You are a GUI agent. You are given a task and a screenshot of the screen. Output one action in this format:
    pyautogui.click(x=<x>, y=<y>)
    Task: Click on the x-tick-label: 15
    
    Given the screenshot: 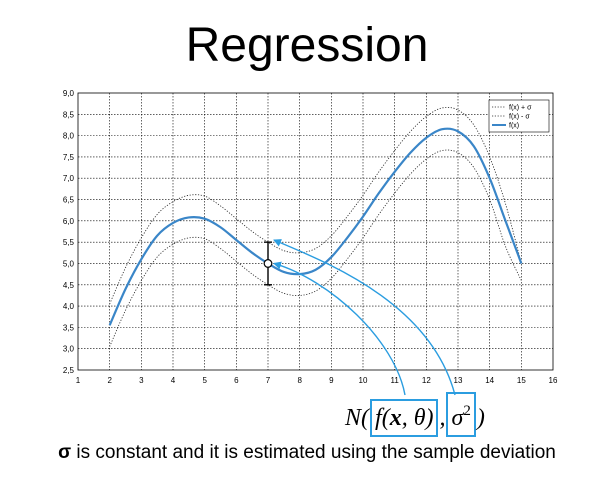 What is the action you would take?
    pyautogui.click(x=521, y=380)
    